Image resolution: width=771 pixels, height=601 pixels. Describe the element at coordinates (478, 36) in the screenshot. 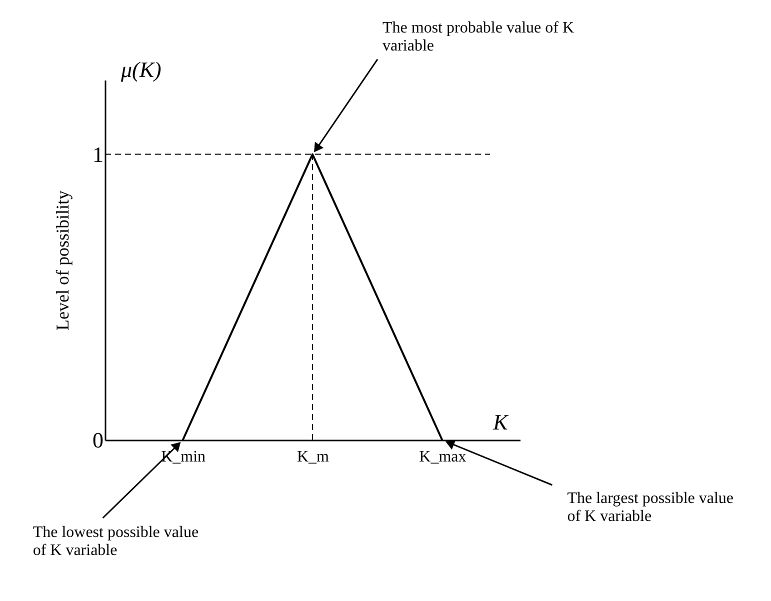

I see `annotation: The most probable value of K variable` at that location.